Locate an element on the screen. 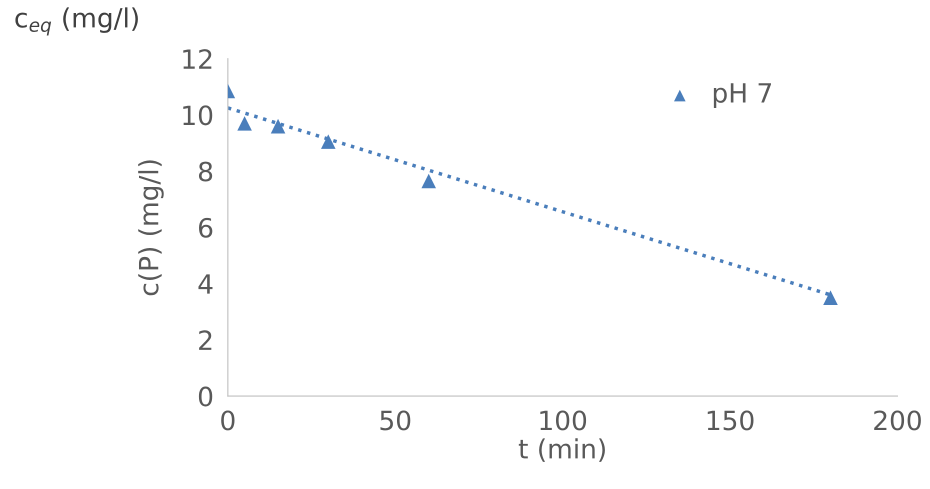  x-tick-label: 0 is located at coordinates (227, 420).